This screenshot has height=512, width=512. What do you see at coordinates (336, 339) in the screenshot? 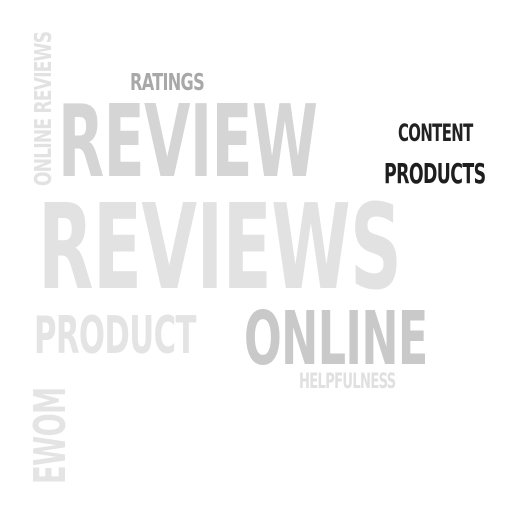
I see `word-online: ONLINE` at bounding box center [336, 339].